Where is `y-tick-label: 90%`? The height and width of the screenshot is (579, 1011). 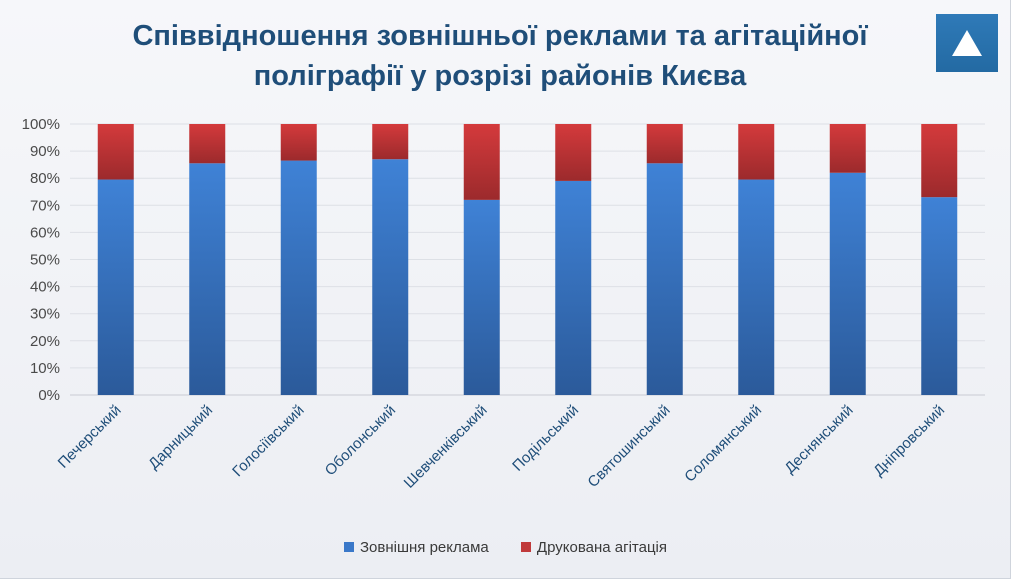 y-tick-label: 90% is located at coordinates (45, 151).